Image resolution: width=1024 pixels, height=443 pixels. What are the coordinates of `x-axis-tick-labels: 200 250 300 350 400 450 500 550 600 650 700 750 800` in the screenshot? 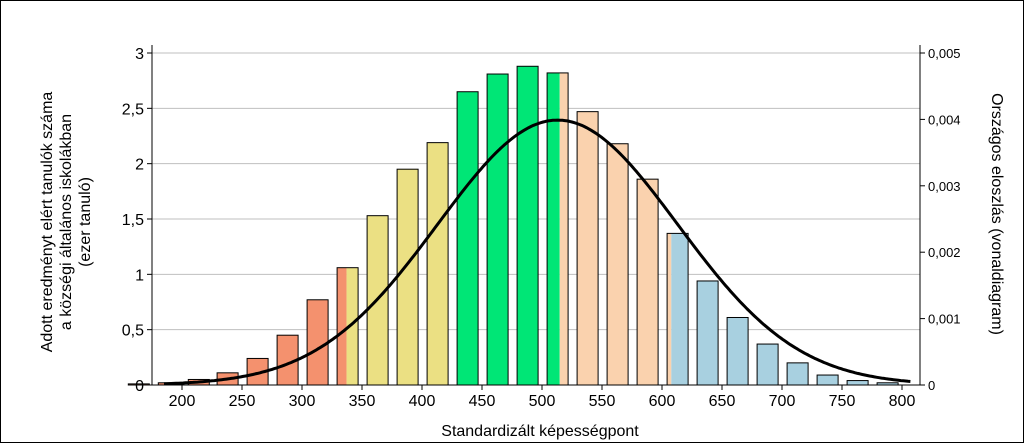 It's located at (542, 401).